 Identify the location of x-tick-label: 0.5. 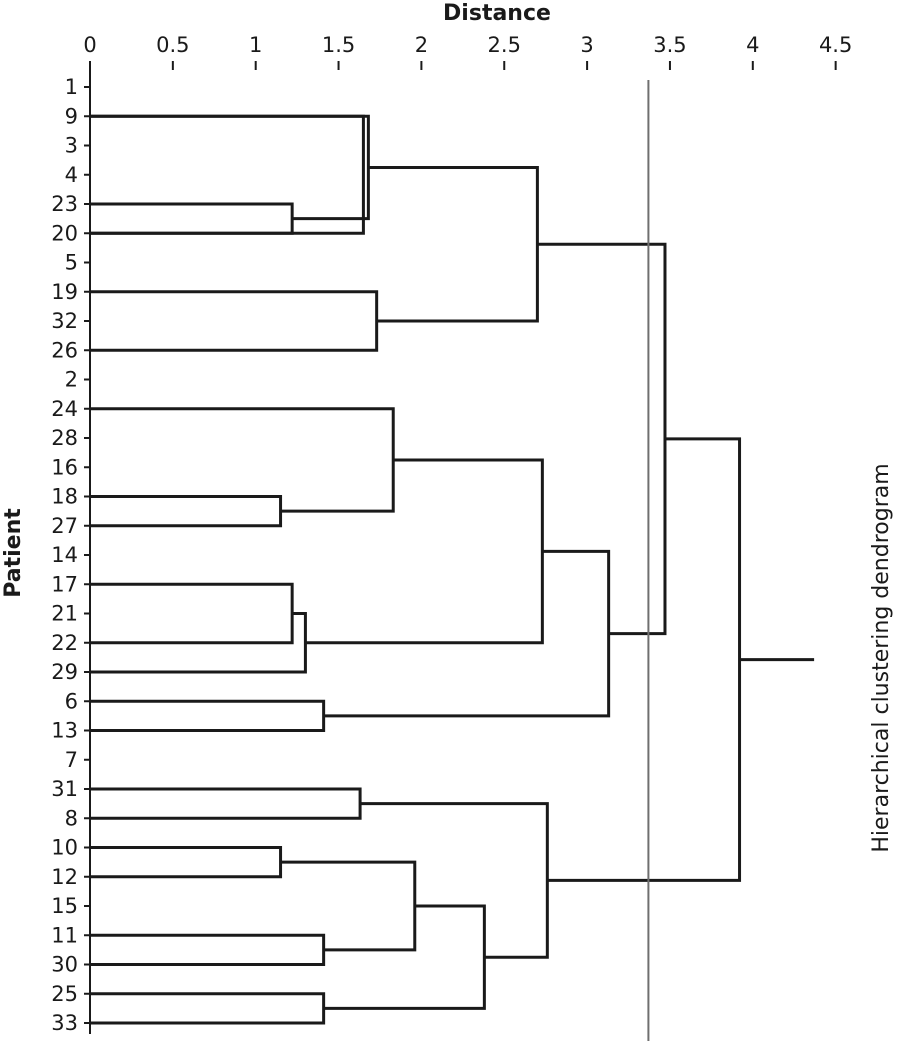
(172, 45).